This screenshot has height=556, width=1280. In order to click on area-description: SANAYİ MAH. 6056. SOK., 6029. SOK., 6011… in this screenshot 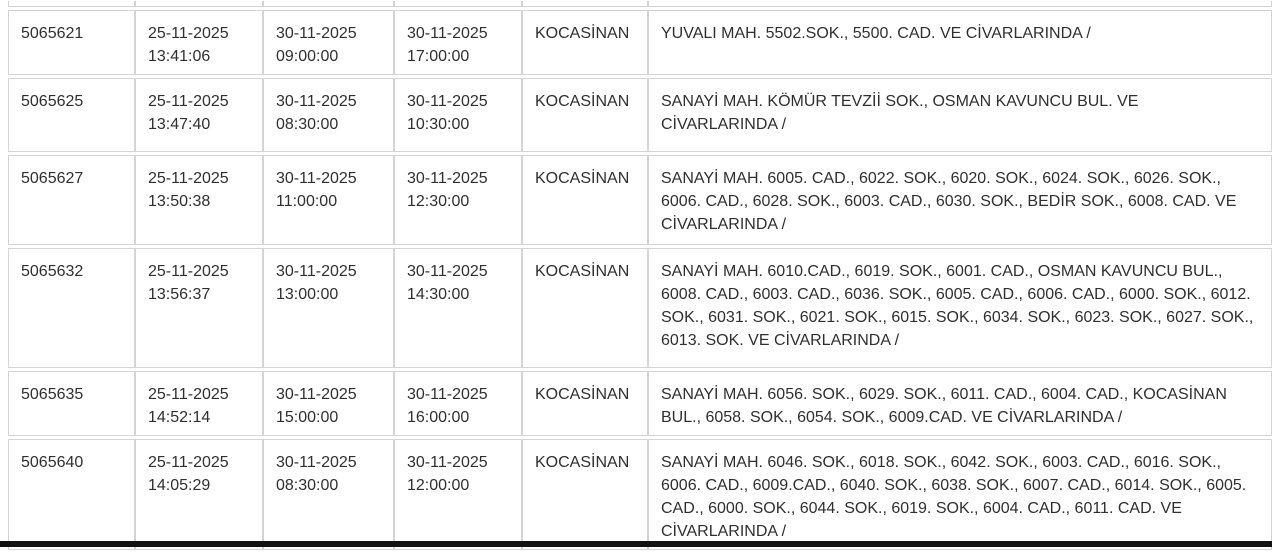, I will do `click(944, 406)`.